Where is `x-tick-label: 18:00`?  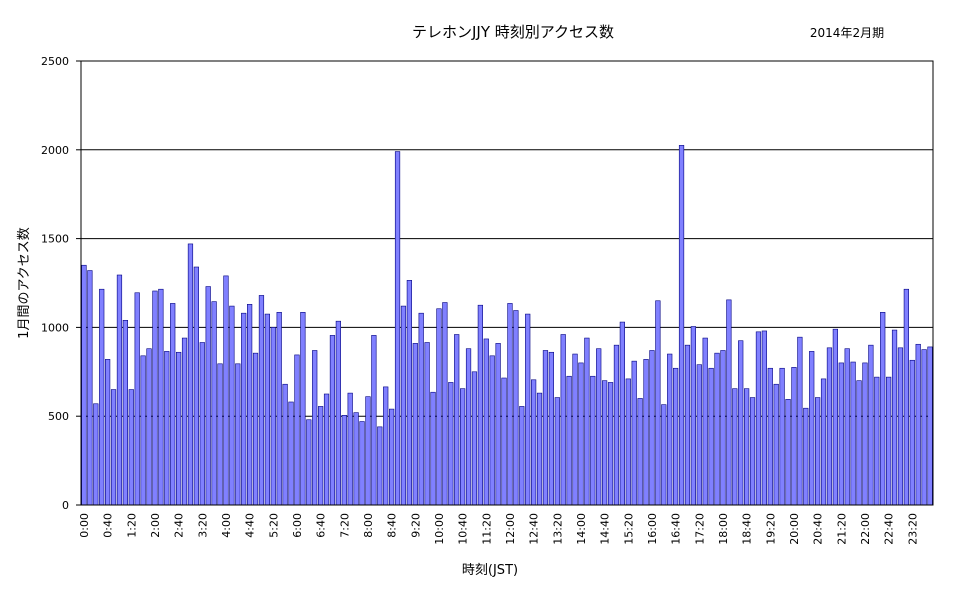 x-tick-label: 18:00 is located at coordinates (723, 529).